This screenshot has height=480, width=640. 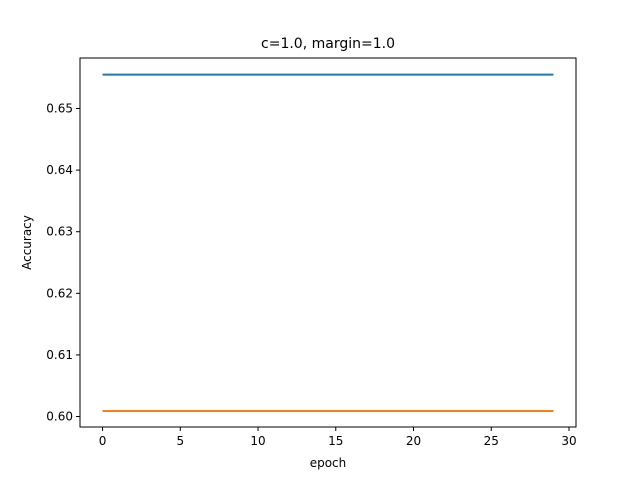 I want to click on y-tick-label: 0.61, so click(x=59, y=355).